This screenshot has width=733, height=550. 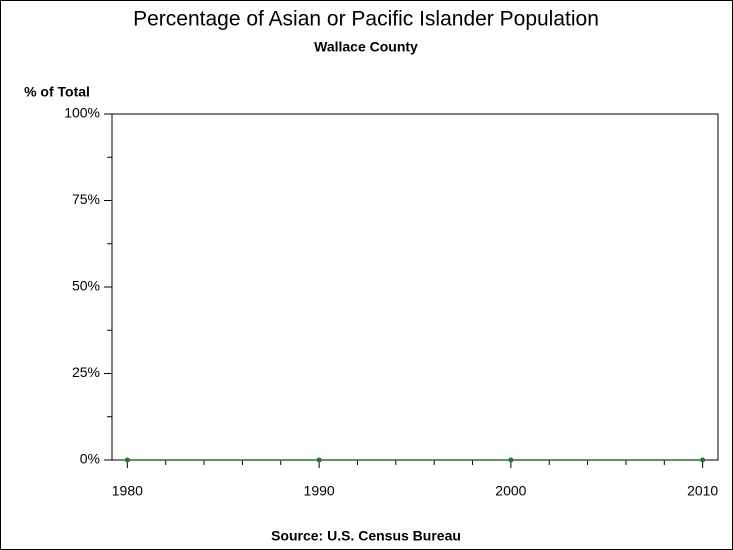 I want to click on y-tick-label: 25%, so click(x=86, y=372).